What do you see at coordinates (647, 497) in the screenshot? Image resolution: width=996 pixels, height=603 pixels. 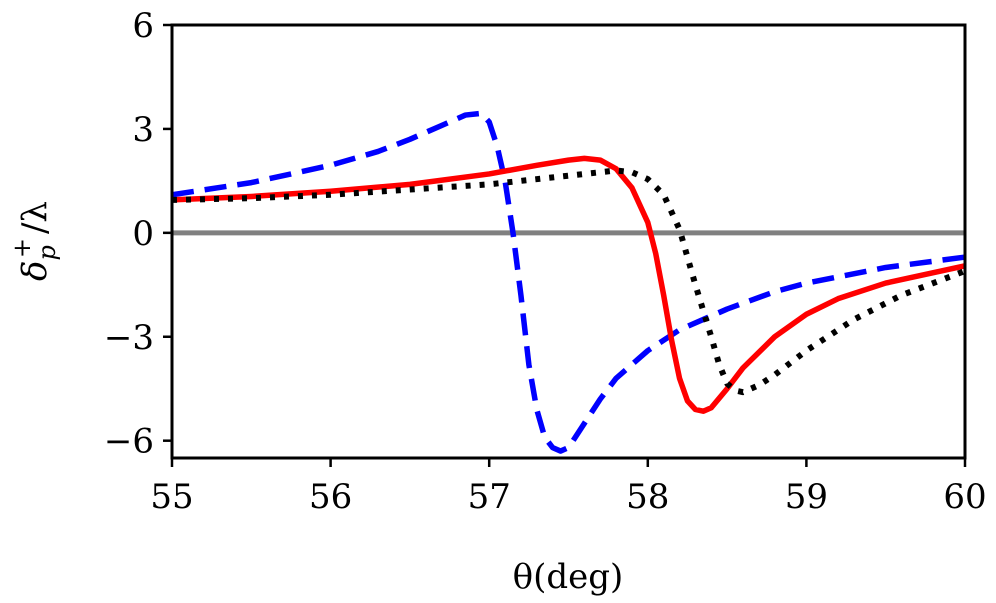 I see `x-tick-label-58: 58` at bounding box center [647, 497].